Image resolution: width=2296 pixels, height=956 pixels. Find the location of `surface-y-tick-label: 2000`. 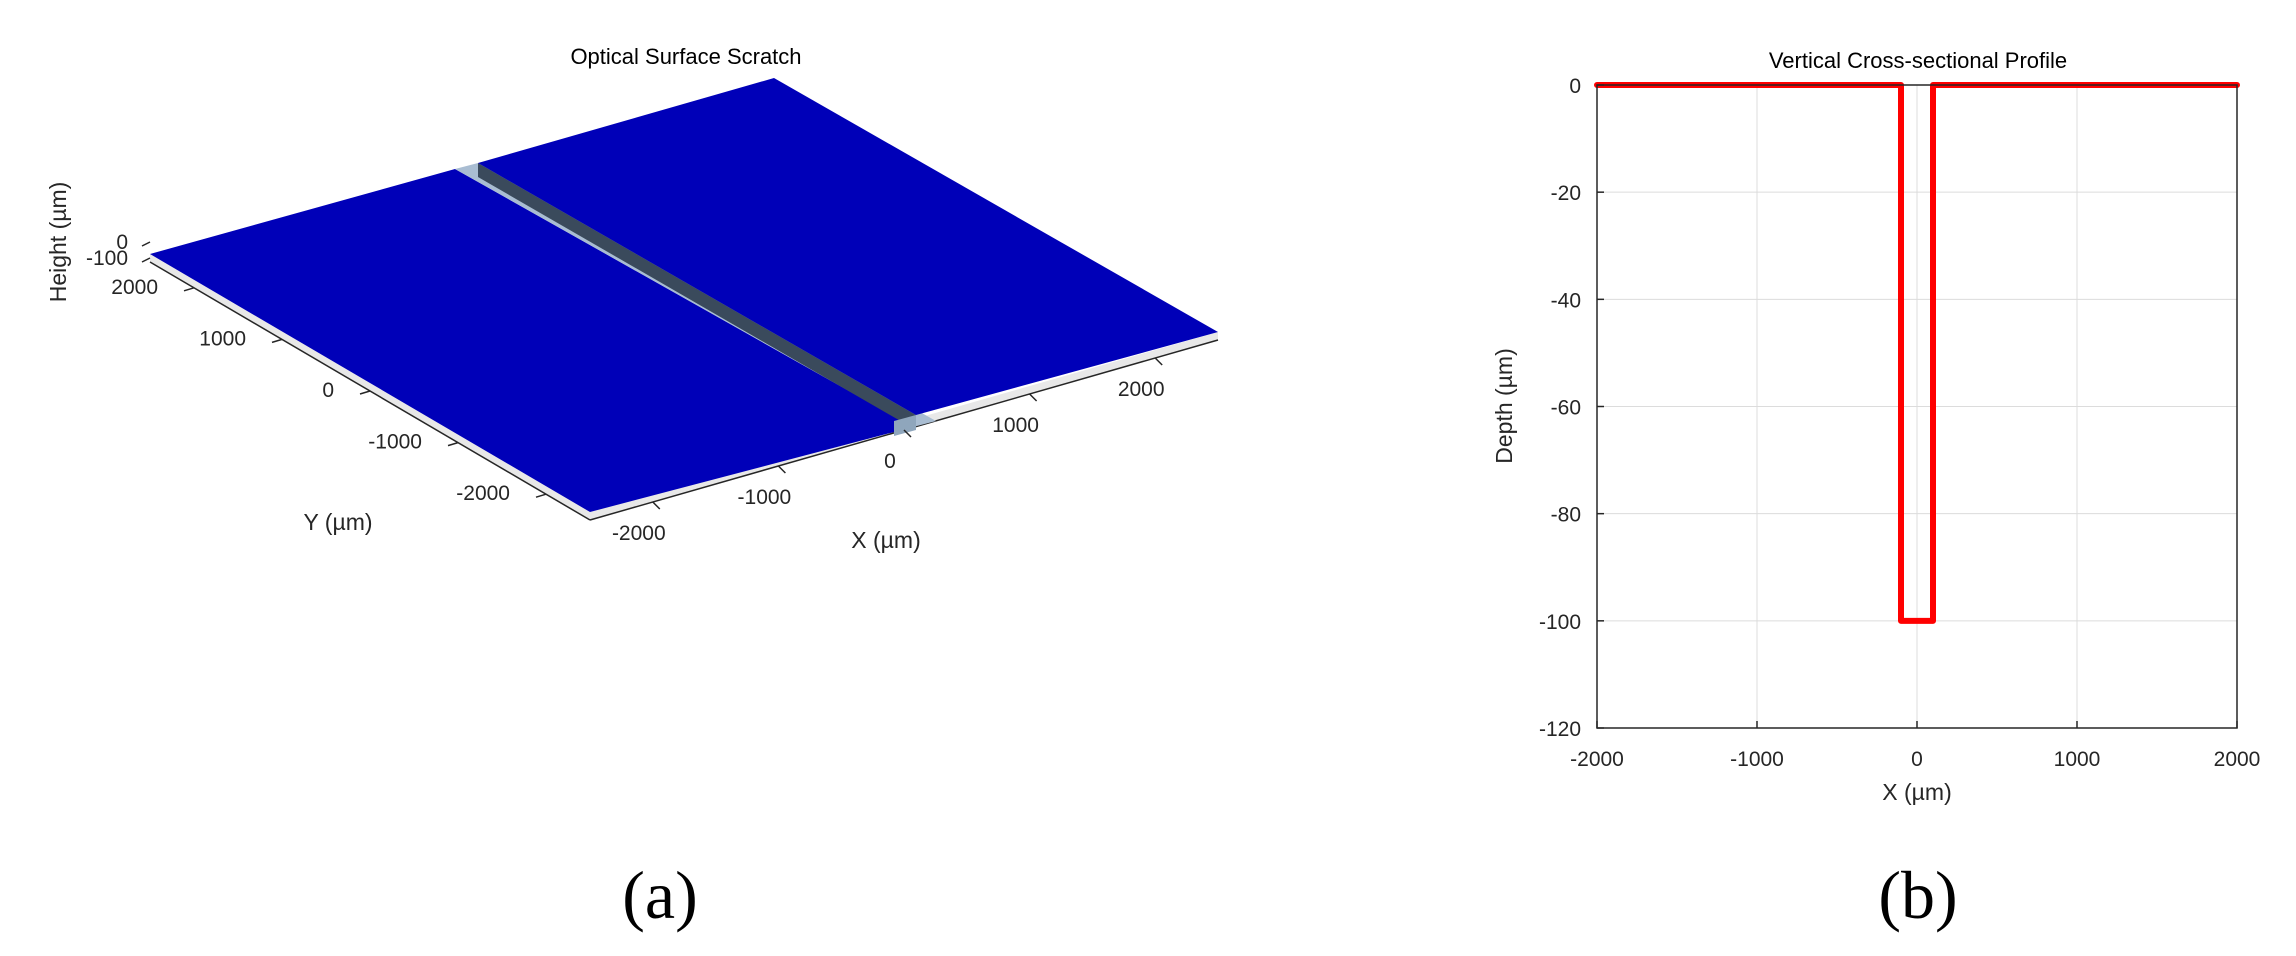

surface-y-tick-label: 2000 is located at coordinates (134, 287).